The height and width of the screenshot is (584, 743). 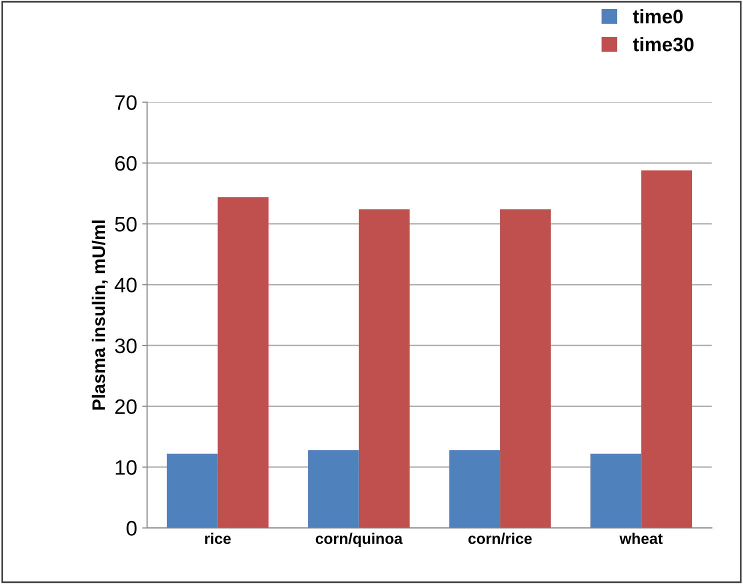 I want to click on x-tick-label: corn/rice, so click(x=500, y=538).